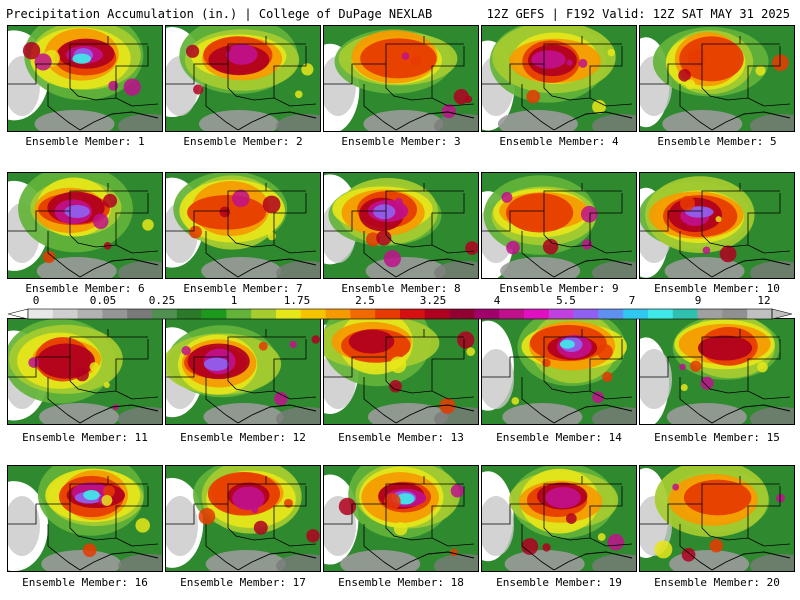  I want to click on precipitation-colorbar, so click(400, 314).